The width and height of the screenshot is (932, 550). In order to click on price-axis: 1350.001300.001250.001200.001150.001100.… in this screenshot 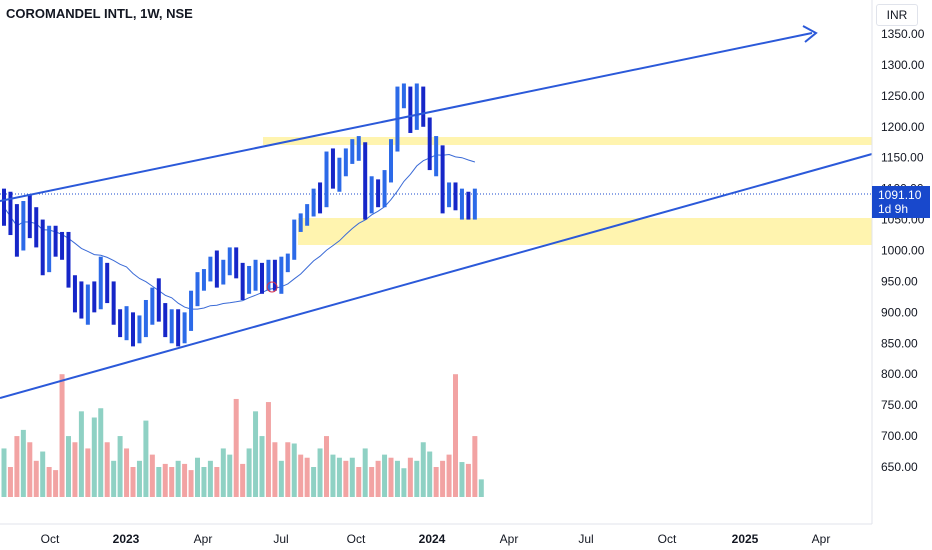, I will do `click(903, 250)`.